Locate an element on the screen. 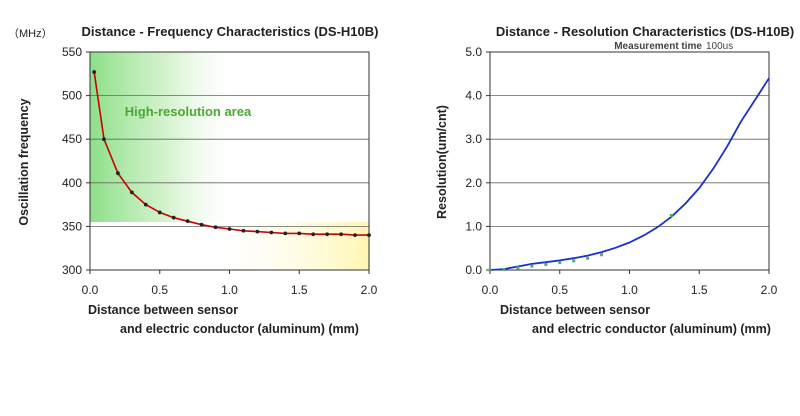  y-tick-labels: 0.0 1.0 2.0 3.0 4.0 5.0 is located at coordinates (473, 161).